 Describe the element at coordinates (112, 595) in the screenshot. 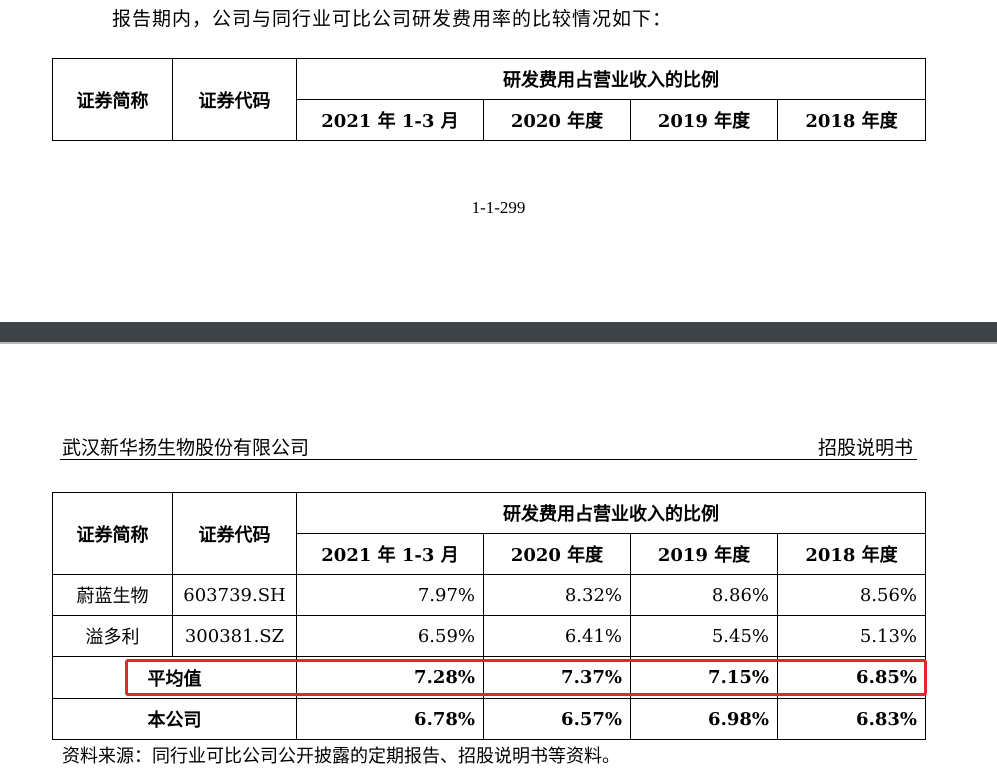

I see `company-name: 蔚蓝生物` at that location.